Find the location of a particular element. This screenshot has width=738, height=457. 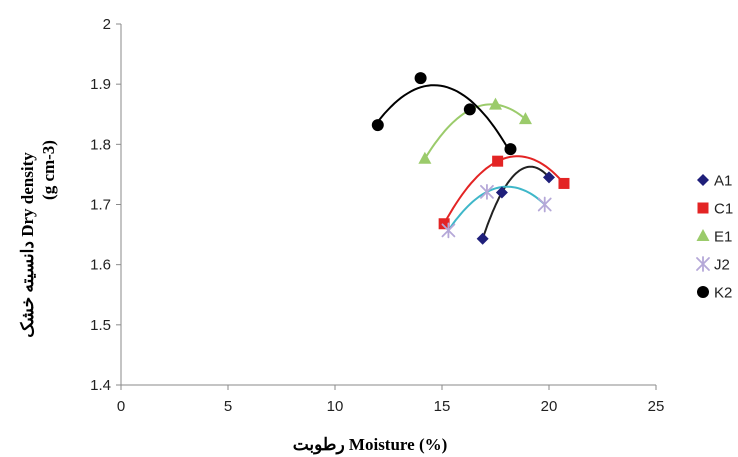

legend-label-j2: J2 is located at coordinates (722, 265).